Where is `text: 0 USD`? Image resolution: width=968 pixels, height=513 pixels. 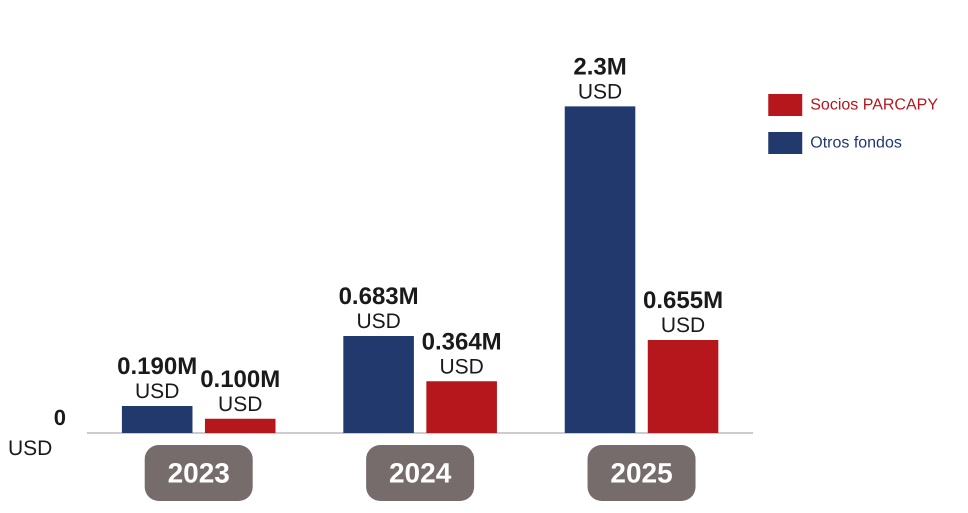
text: 0 USD is located at coordinates (37, 432).